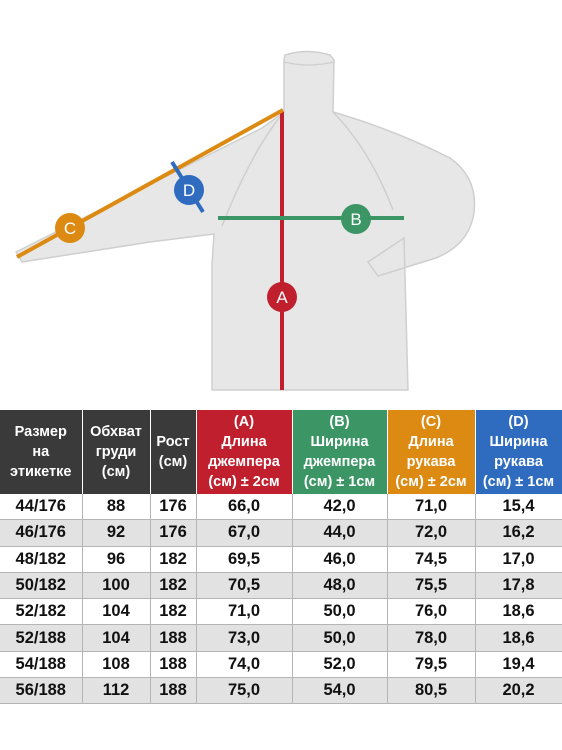  What do you see at coordinates (41, 507) in the screenshot?
I see `table-cell: 44/176` at bounding box center [41, 507].